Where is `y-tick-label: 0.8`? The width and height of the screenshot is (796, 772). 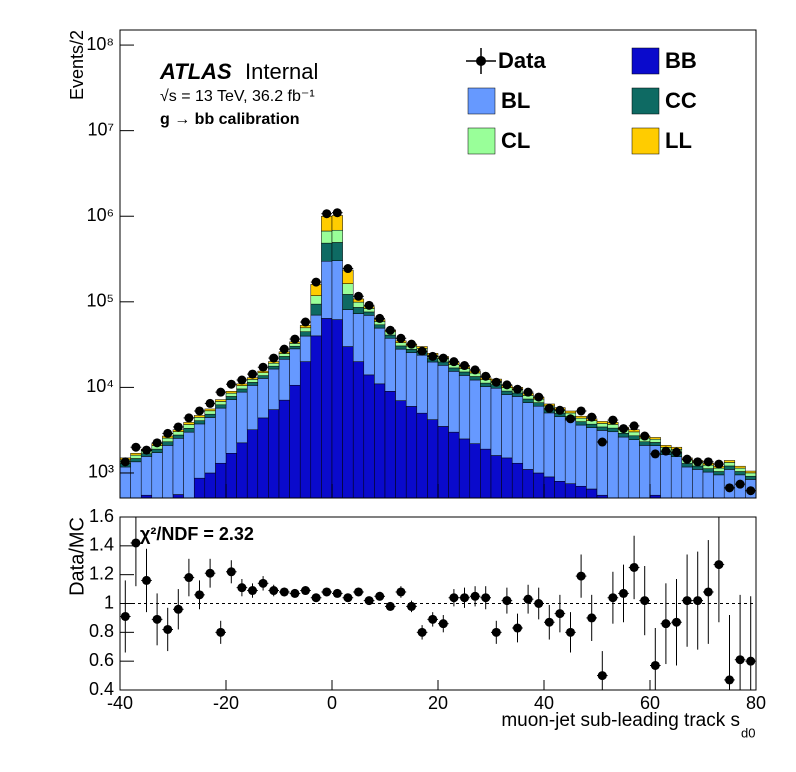 y-tick-label: 0.8 is located at coordinates (101, 631).